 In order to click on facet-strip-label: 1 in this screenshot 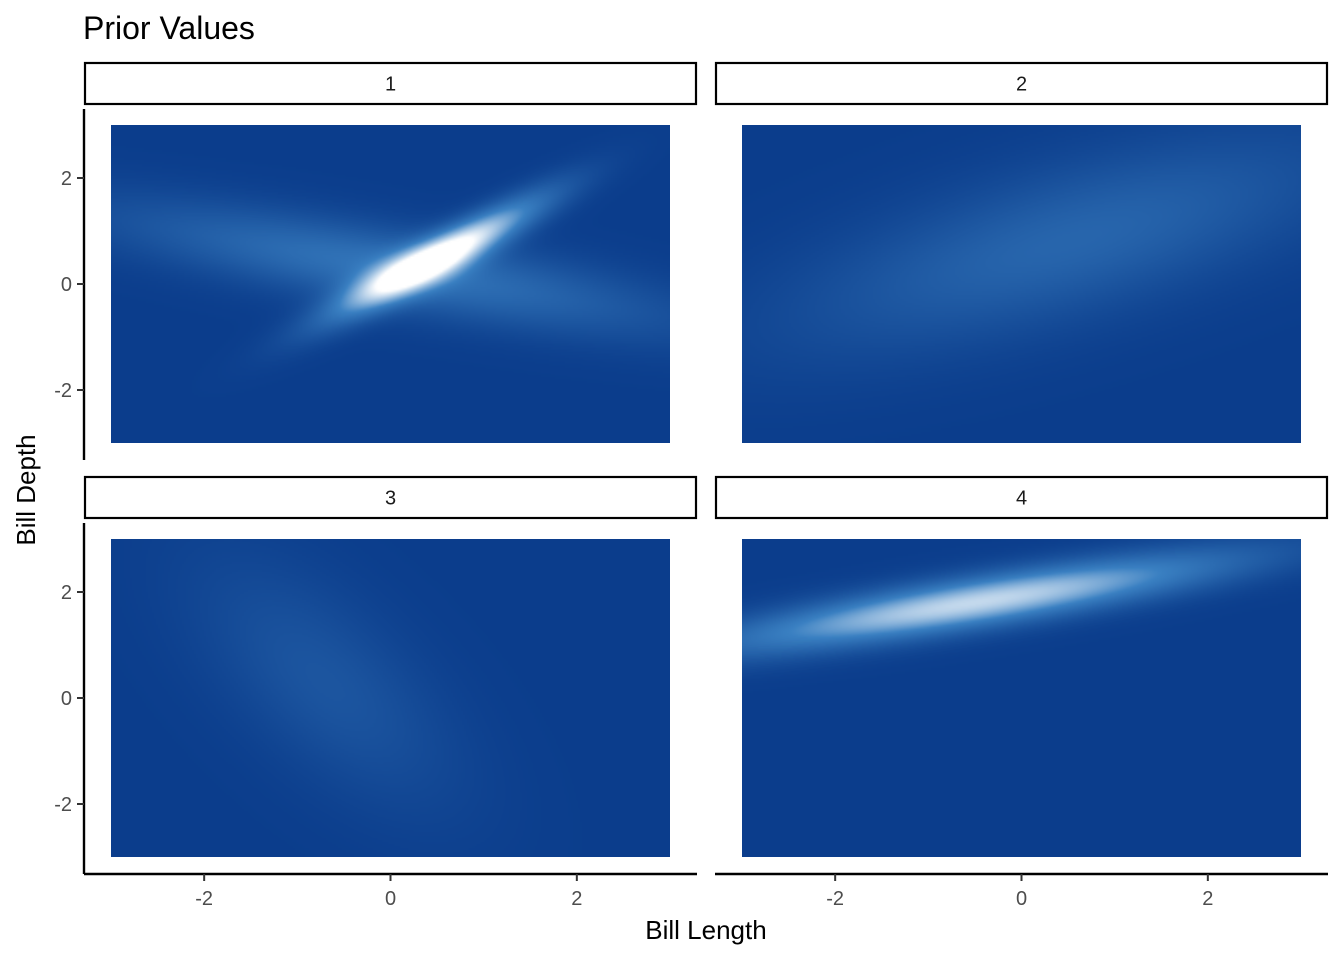, I will do `click(390, 85)`.